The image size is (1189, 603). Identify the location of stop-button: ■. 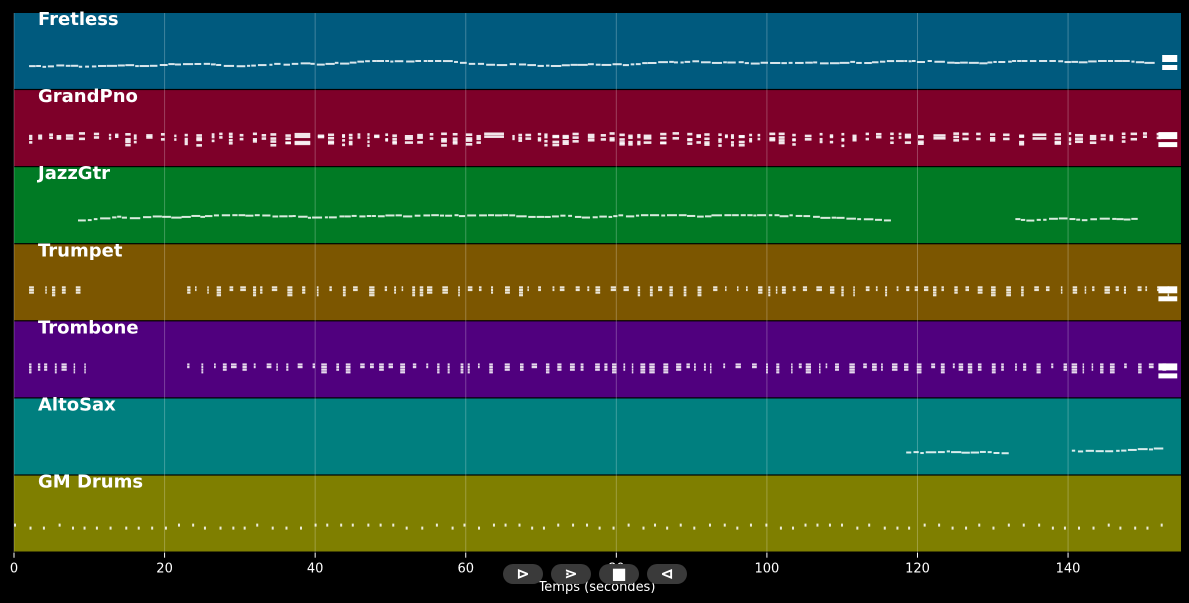
(619, 574).